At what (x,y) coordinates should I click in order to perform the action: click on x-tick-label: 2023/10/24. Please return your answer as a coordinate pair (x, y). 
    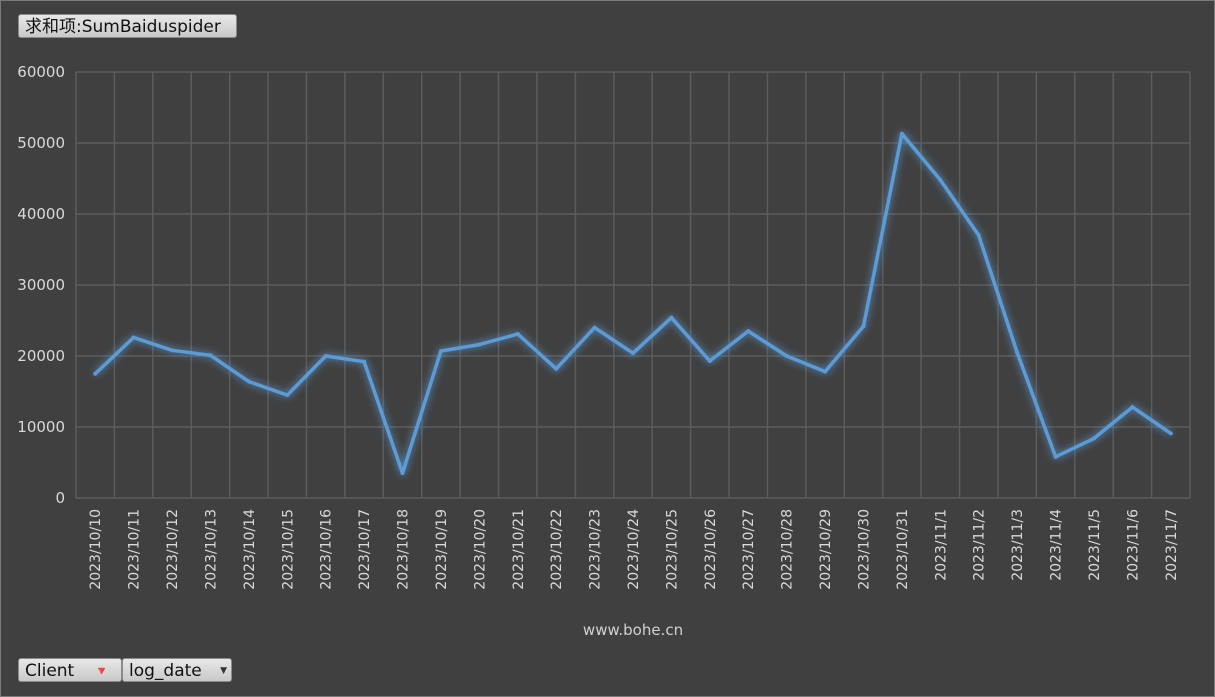
    Looking at the image, I should click on (634, 549).